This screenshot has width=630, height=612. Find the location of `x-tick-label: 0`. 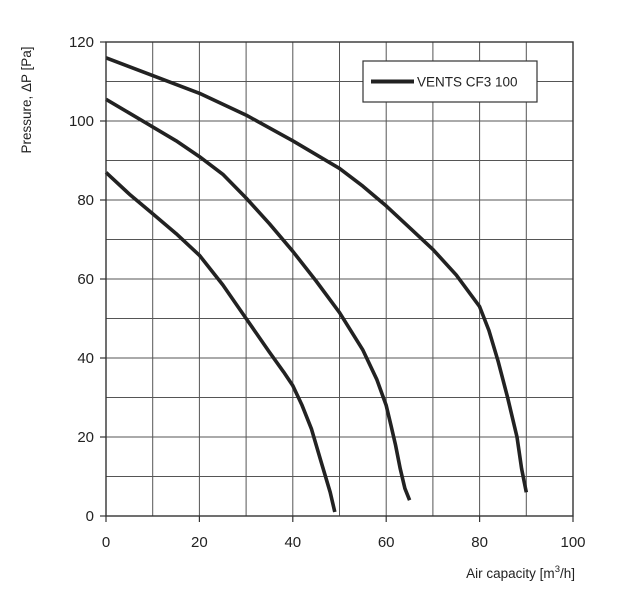

x-tick-label: 0 is located at coordinates (106, 542).